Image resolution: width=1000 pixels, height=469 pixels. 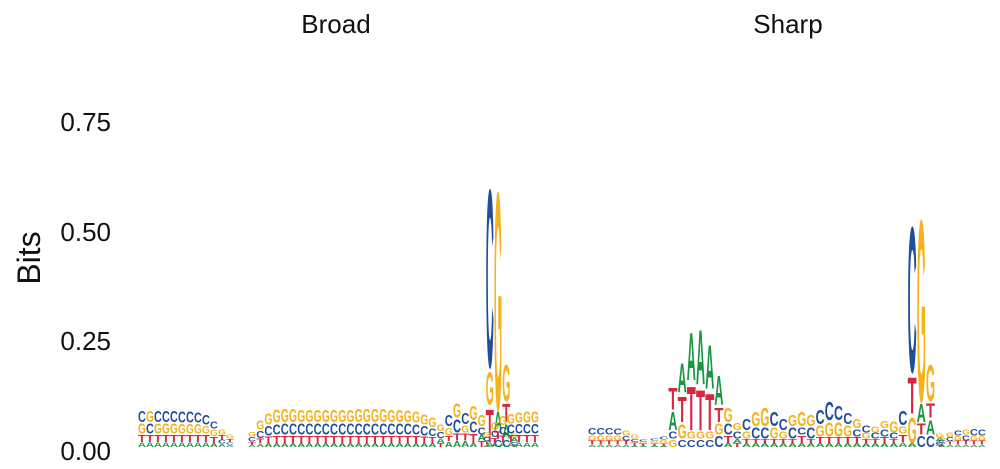 I want to click on y-tick-label: 0.25, so click(x=85, y=341).